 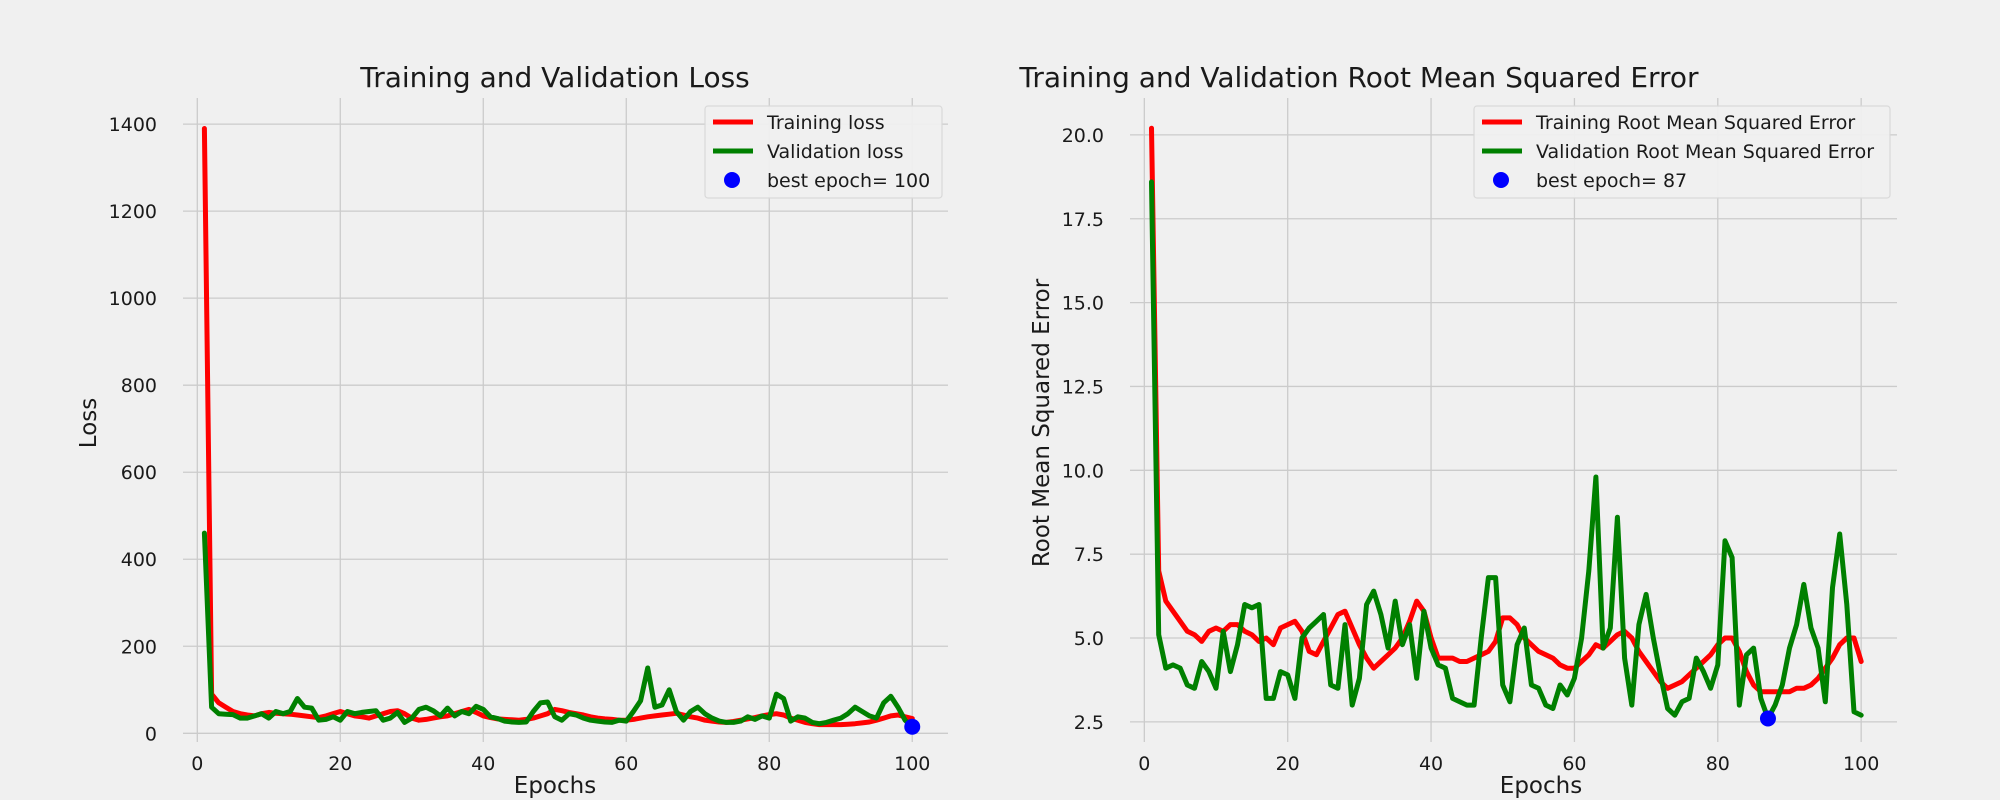 I want to click on loss-chart-ytick-label: 800, so click(x=139, y=386).